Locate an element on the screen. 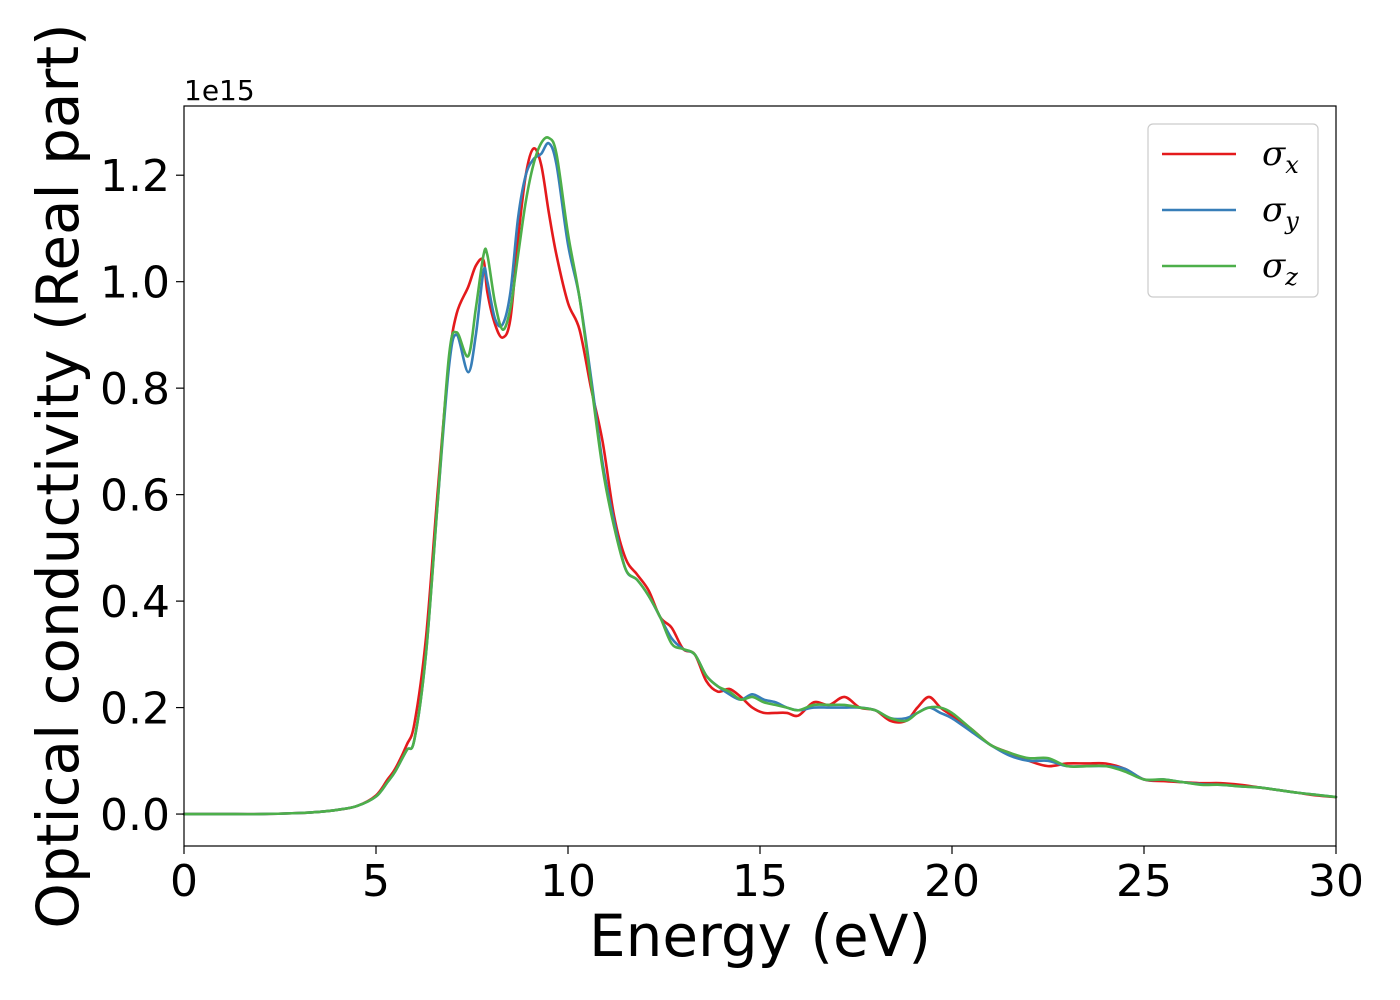  x-tick-label: 0 is located at coordinates (184, 881).